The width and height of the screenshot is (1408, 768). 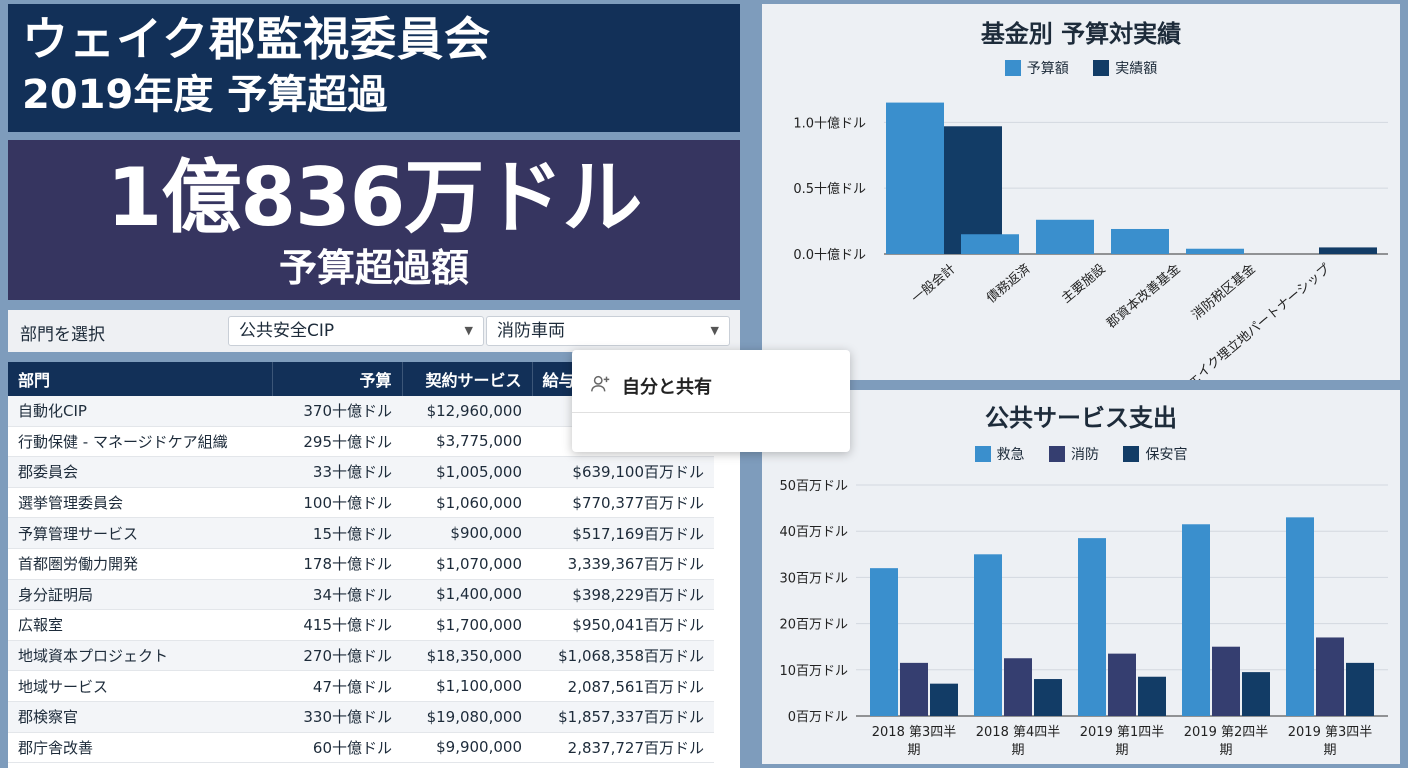 I want to click on legend-label: 実績額, so click(x=1136, y=69).